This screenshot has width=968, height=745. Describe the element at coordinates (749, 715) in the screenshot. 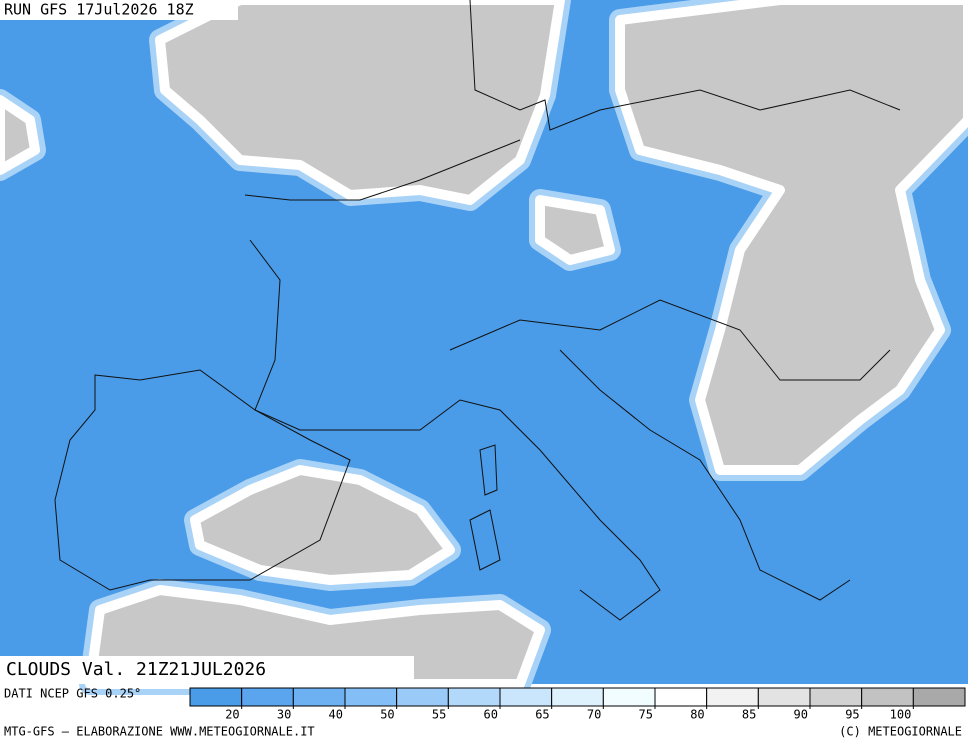

I see `legend-label: 85` at that location.